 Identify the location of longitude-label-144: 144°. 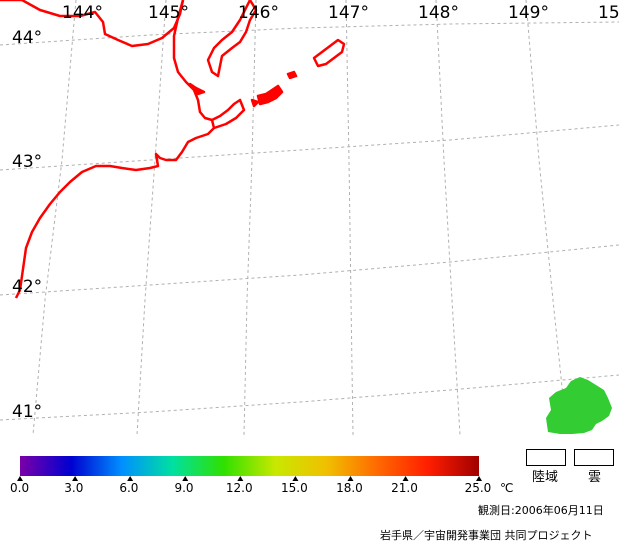
(82, 13).